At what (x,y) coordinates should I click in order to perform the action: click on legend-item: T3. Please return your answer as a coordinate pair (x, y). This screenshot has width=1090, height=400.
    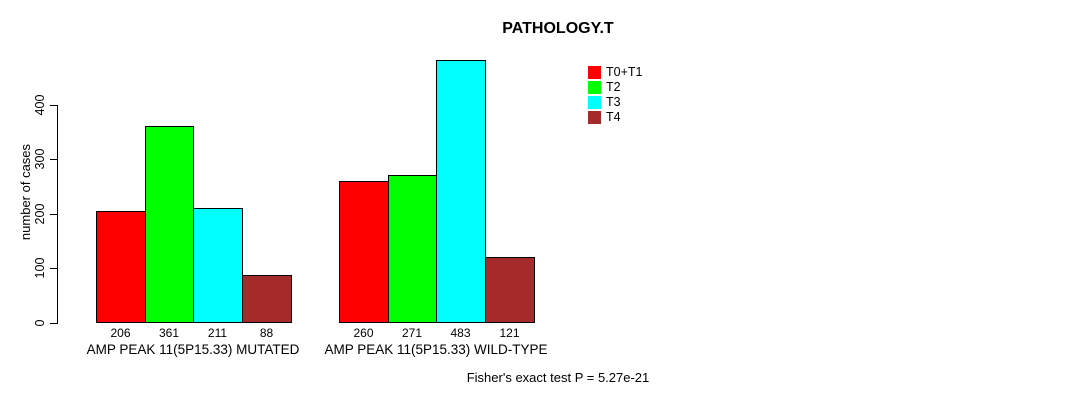
    Looking at the image, I should click on (615, 102).